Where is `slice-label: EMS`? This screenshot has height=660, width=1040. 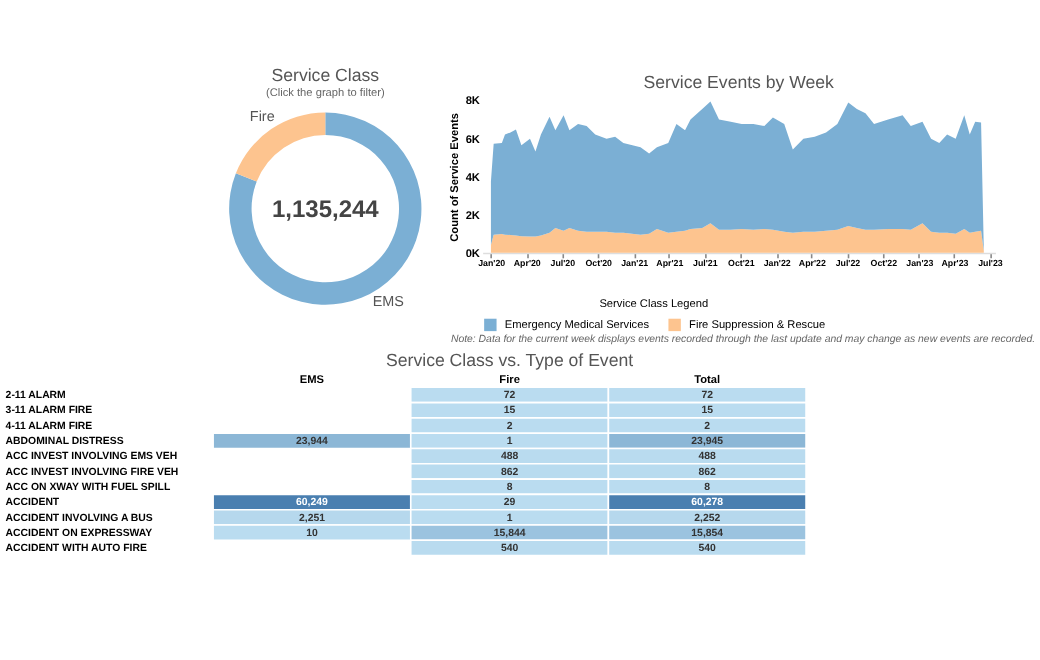 slice-label: EMS is located at coordinates (388, 301).